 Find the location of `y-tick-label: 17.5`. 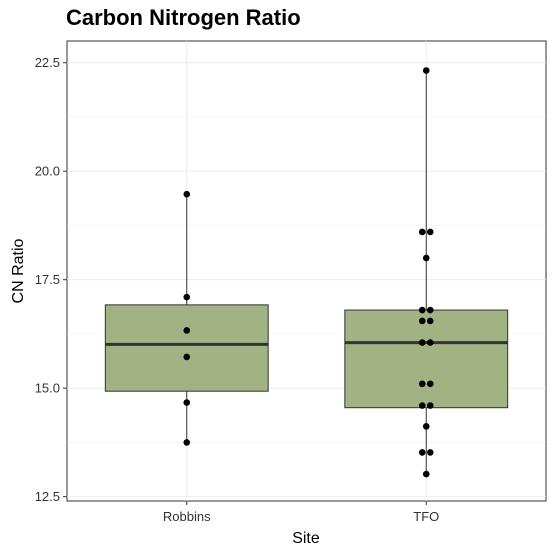

y-tick-label: 17.5 is located at coordinates (47, 279).